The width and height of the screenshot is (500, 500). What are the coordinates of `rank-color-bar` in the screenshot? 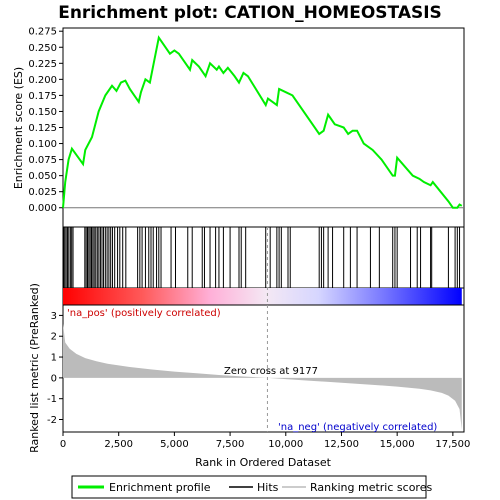 It's located at (262, 296).